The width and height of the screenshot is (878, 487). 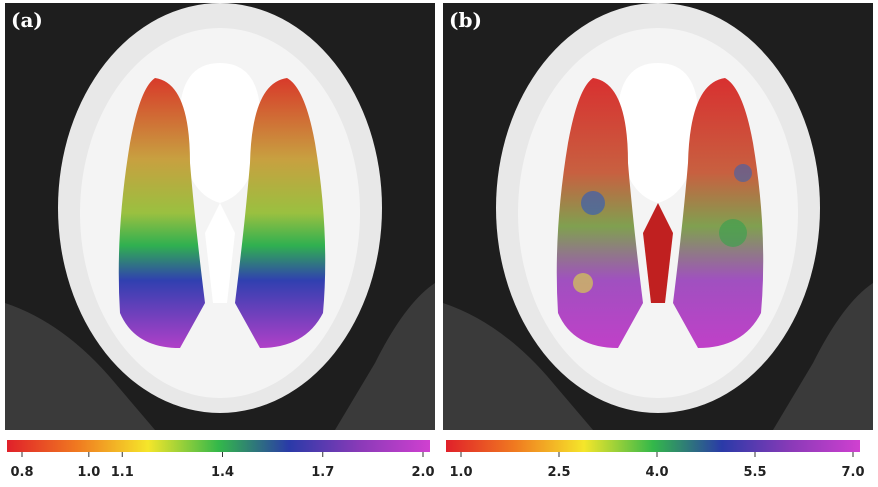 I want to click on tick-label: 1.7, so click(x=322, y=472).